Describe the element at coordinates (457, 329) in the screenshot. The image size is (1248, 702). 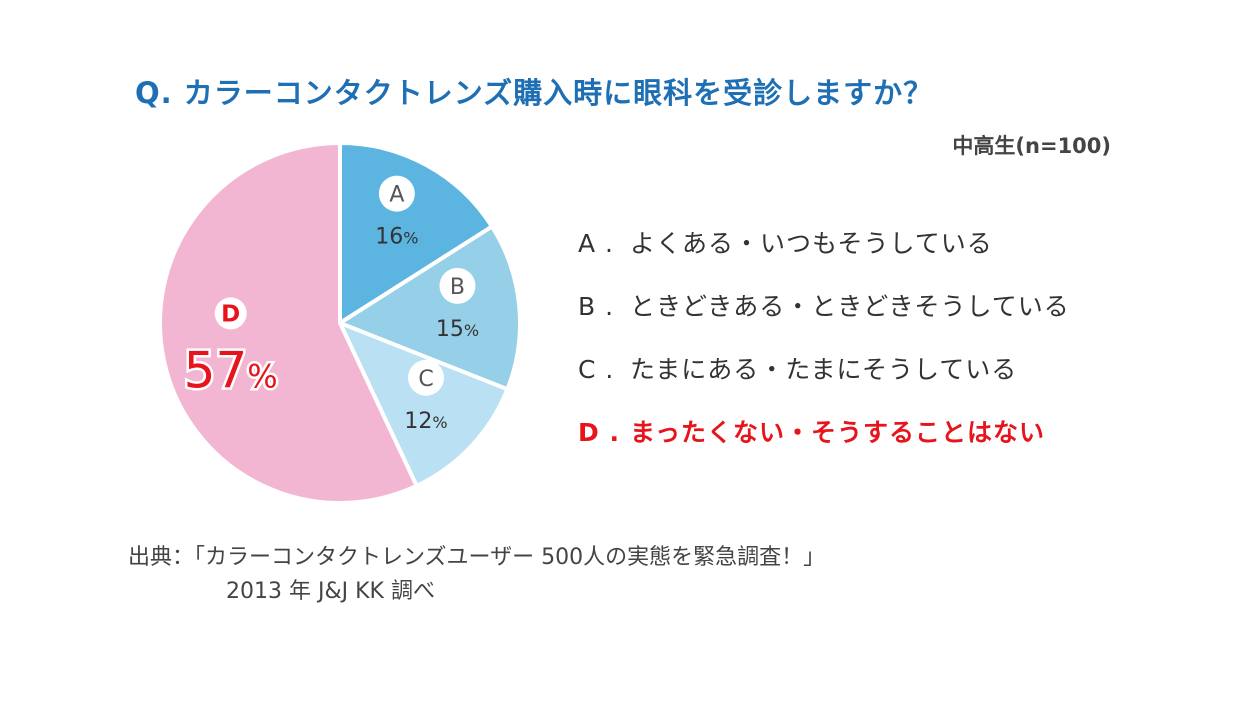
I see `slice-value-label-b: 15%` at that location.